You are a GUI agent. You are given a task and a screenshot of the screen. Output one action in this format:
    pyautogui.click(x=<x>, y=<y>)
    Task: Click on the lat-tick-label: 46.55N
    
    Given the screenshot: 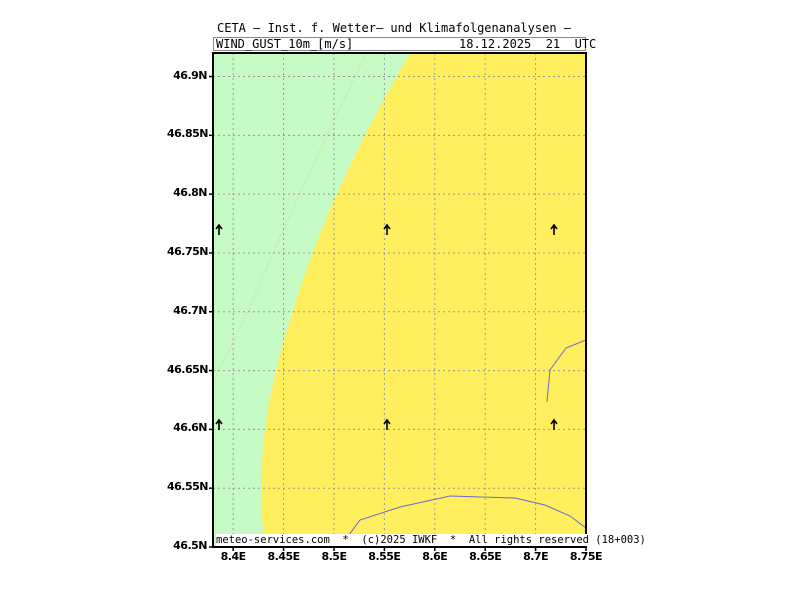 What is the action you would take?
    pyautogui.click(x=188, y=487)
    